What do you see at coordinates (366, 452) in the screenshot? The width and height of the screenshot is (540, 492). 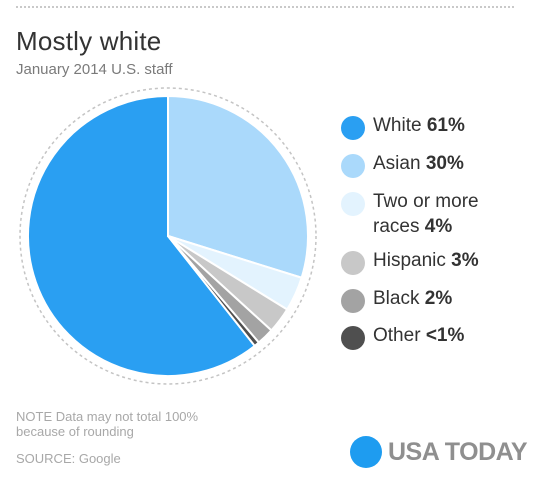 I see `brand-dot-icon` at bounding box center [366, 452].